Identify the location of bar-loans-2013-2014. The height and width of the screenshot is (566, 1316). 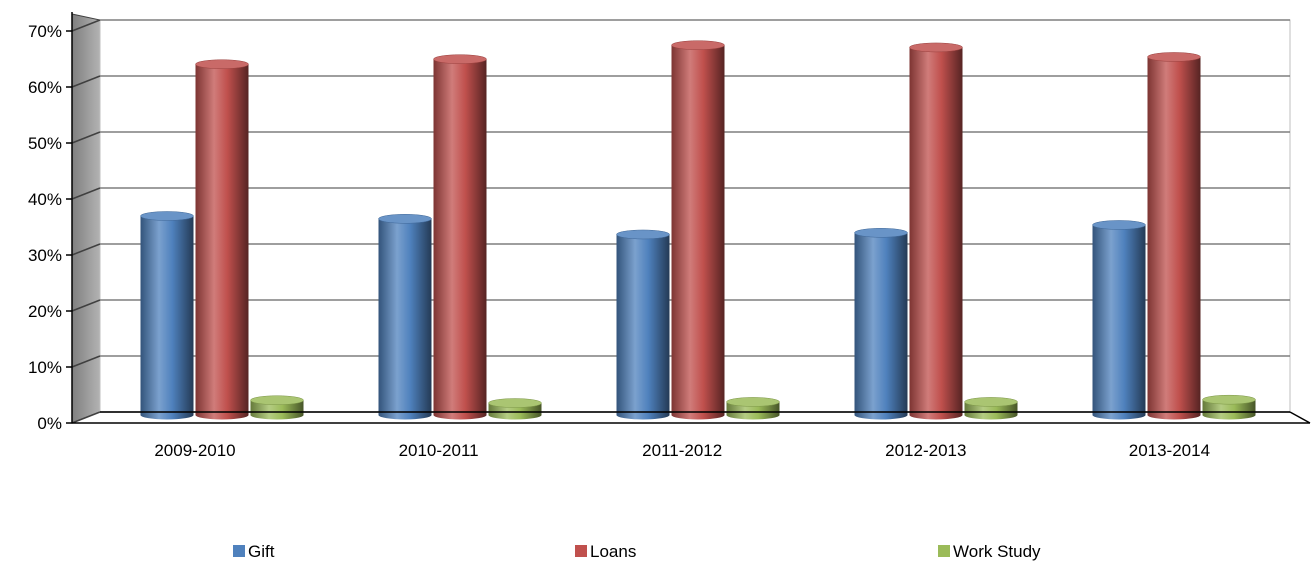
(1174, 236).